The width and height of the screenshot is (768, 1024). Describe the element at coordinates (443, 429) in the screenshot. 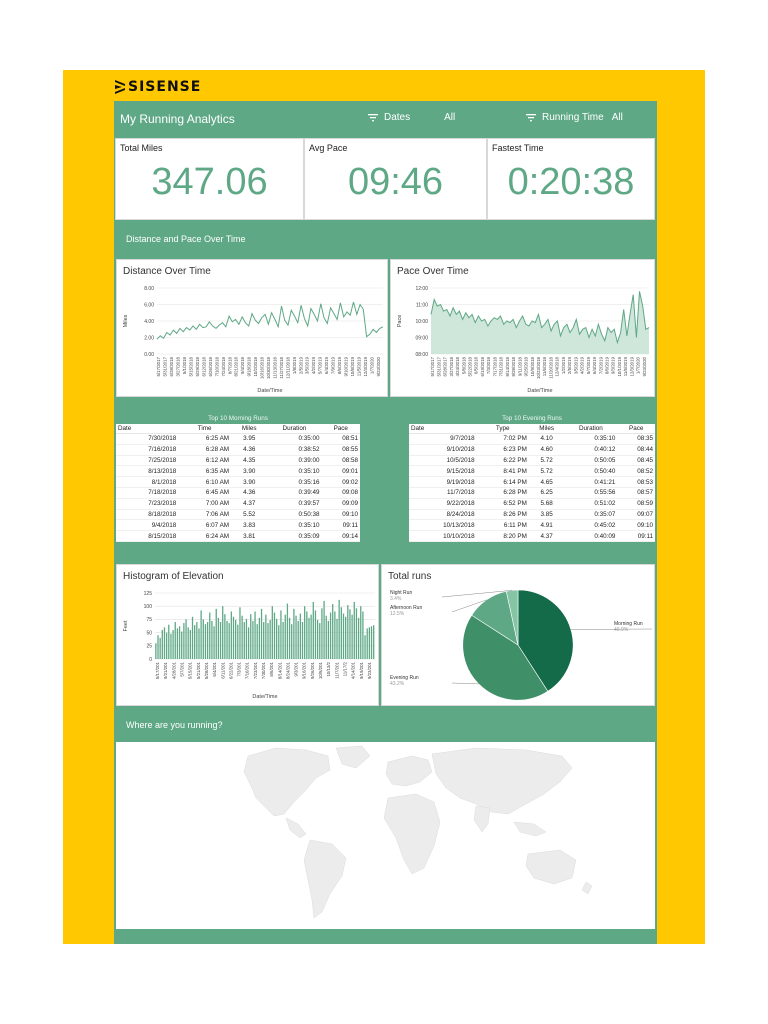

I see `column-header: Date` at that location.